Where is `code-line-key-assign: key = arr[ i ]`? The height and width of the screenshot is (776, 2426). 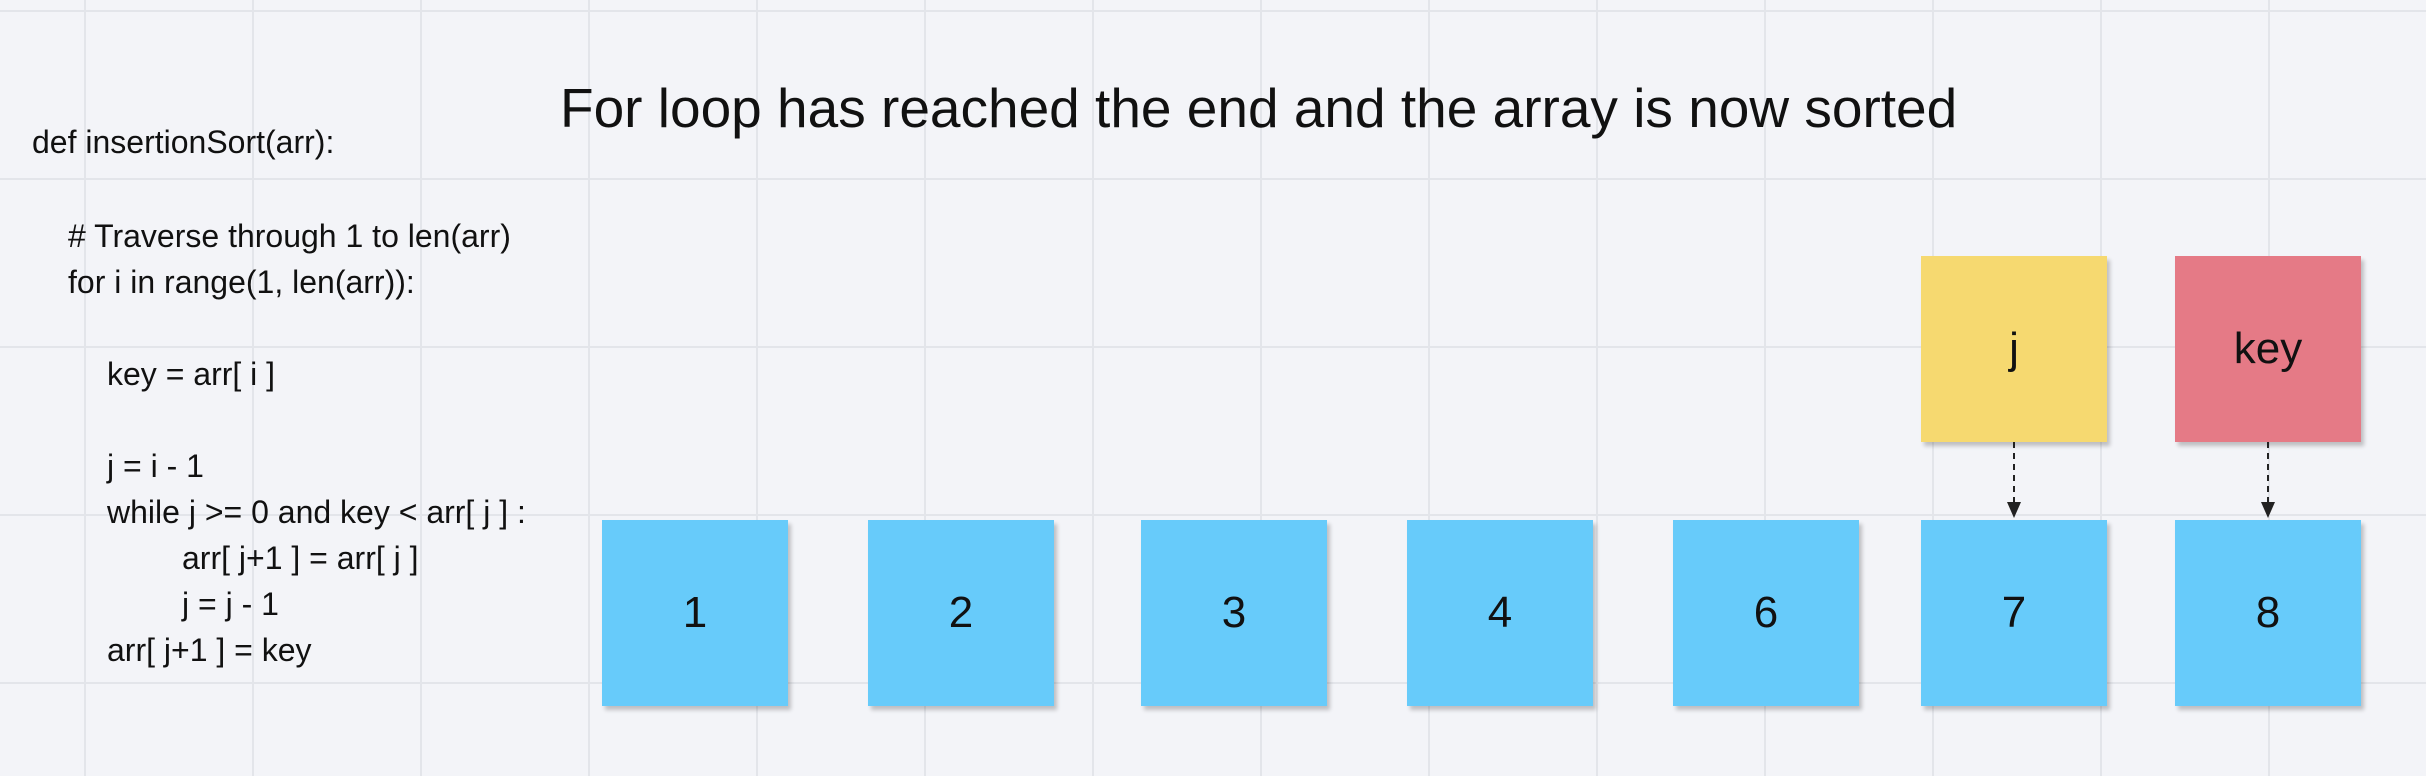 code-line-key-assign: key = arr[ i ] is located at coordinates (191, 374).